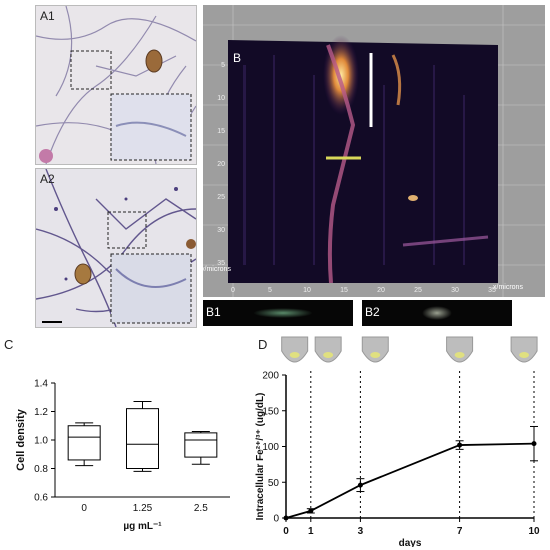 The width and height of the screenshot is (550, 550). I want to click on x-tick-label: 7, so click(460, 531).